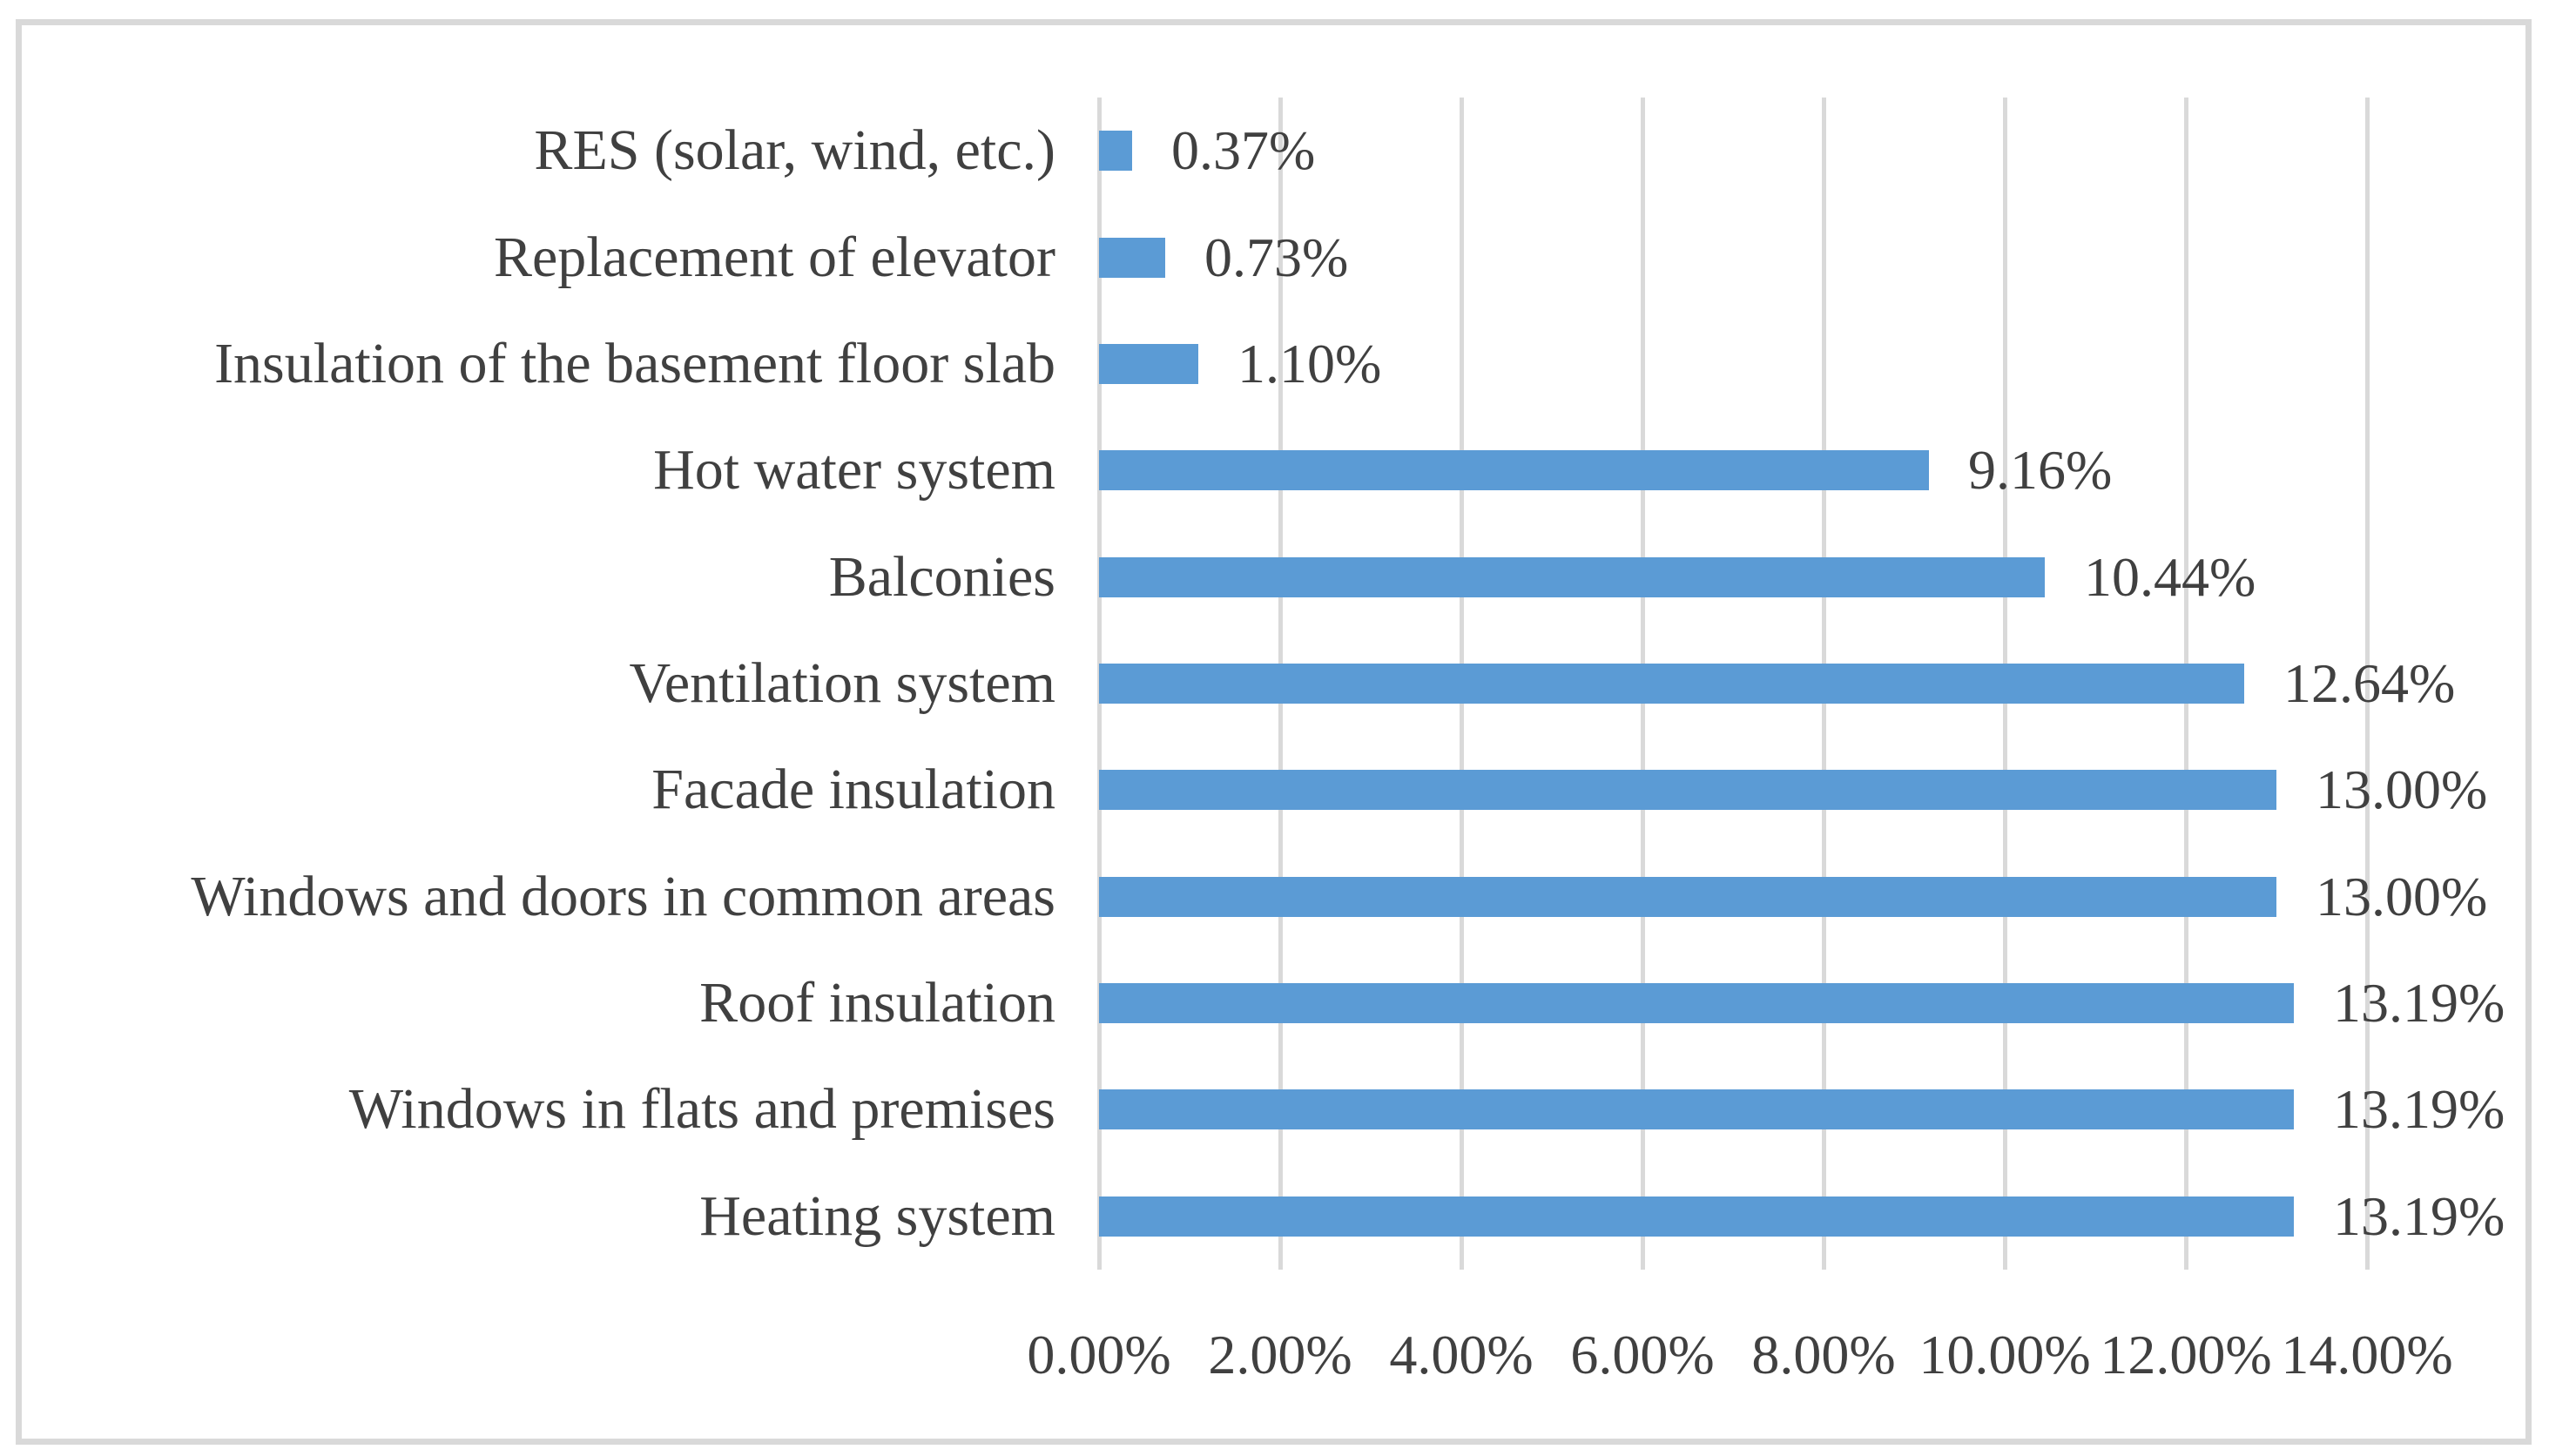 This screenshot has width=2549, height=1456. I want to click on category-label: Roof insulation, so click(877, 1003).